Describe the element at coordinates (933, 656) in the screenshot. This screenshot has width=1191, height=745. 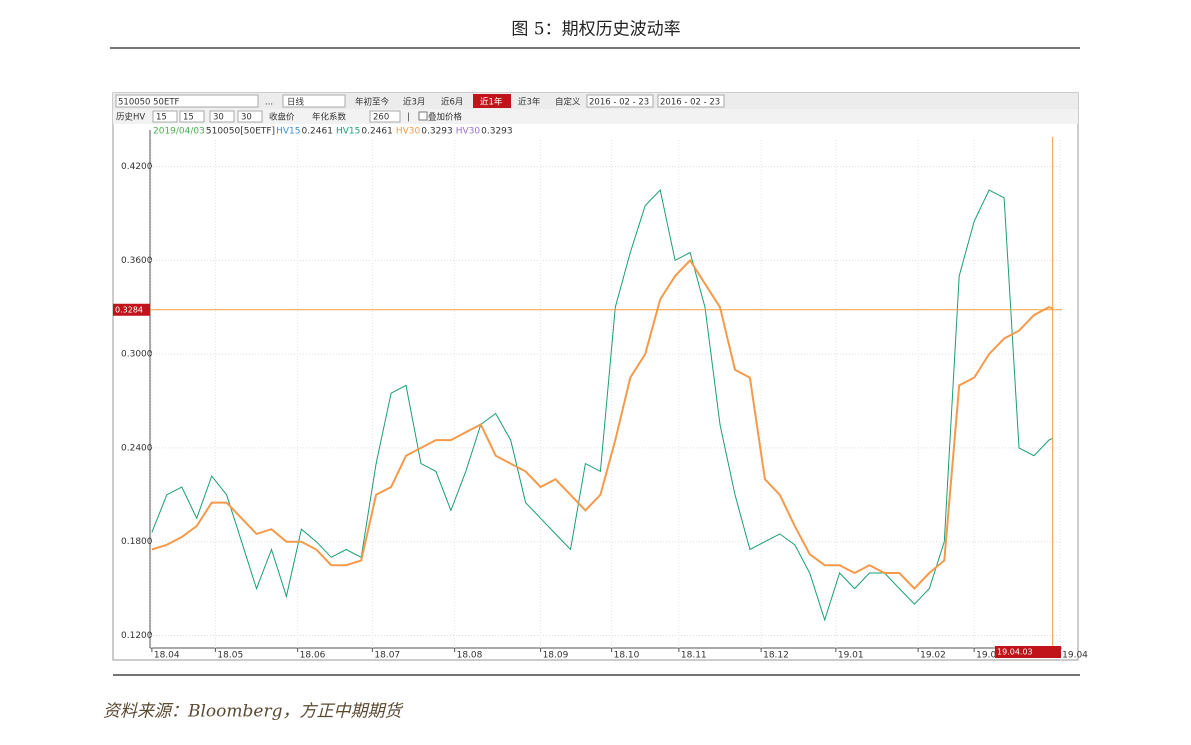
I see `x-tick-label: 19.02` at that location.